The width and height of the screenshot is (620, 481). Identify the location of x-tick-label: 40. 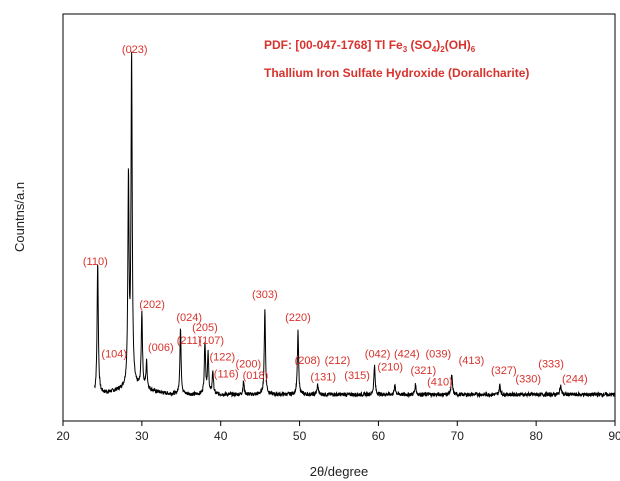
(221, 436).